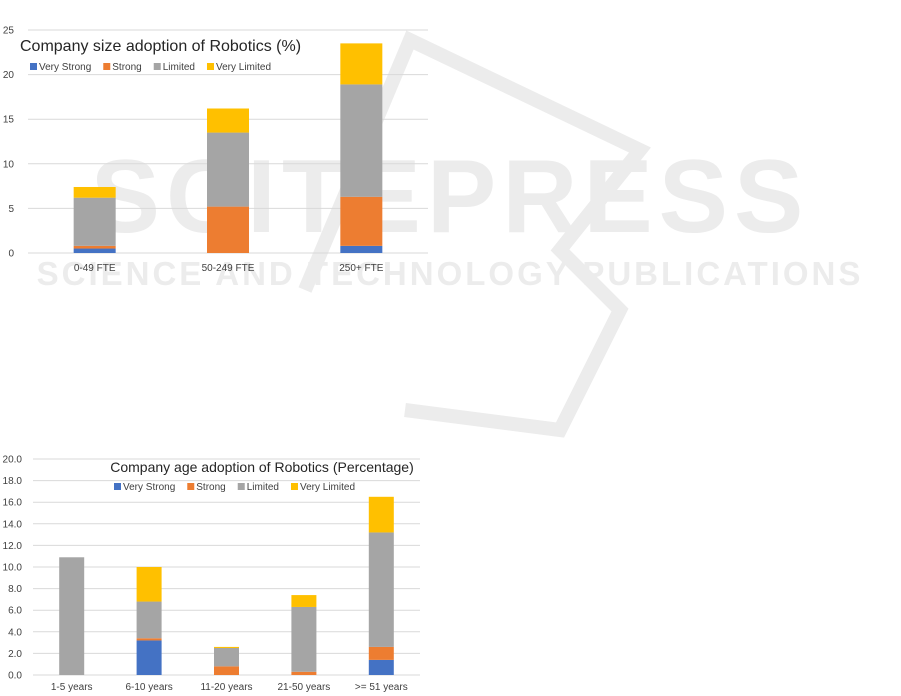  What do you see at coordinates (148, 687) in the screenshot?
I see `category-label: 6-10 years` at bounding box center [148, 687].